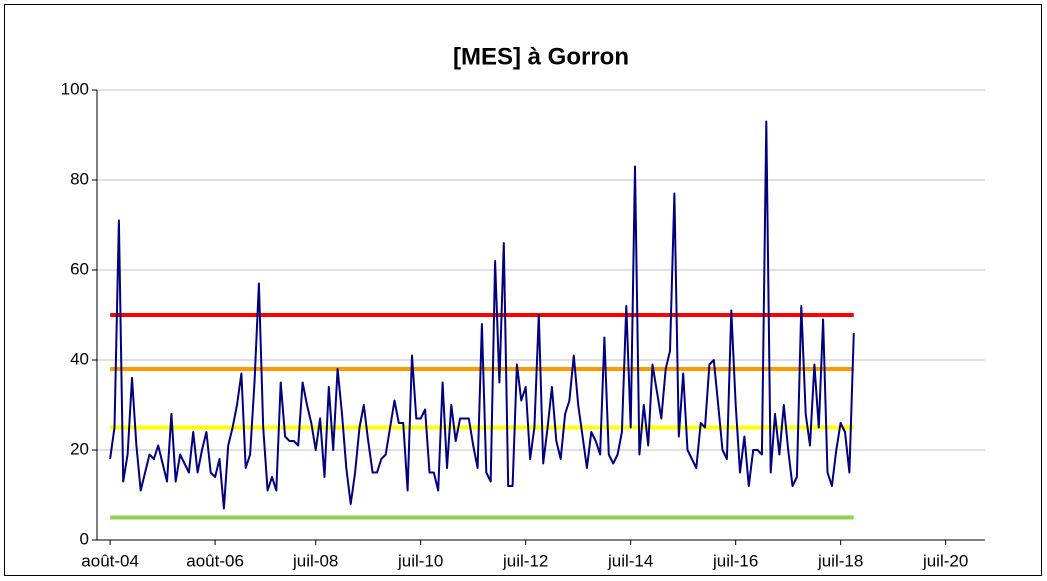 The height and width of the screenshot is (581, 1047). Describe the element at coordinates (630, 560) in the screenshot. I see `x-tick-label: juil-14` at that location.